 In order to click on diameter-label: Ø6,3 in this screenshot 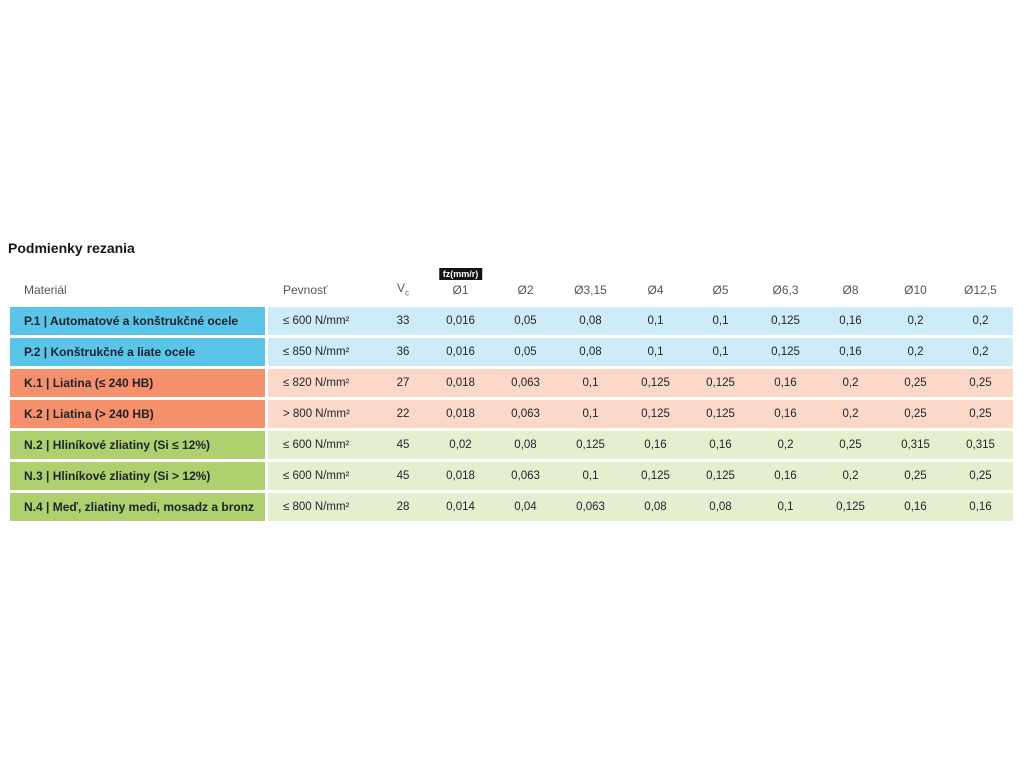, I will do `click(785, 290)`.